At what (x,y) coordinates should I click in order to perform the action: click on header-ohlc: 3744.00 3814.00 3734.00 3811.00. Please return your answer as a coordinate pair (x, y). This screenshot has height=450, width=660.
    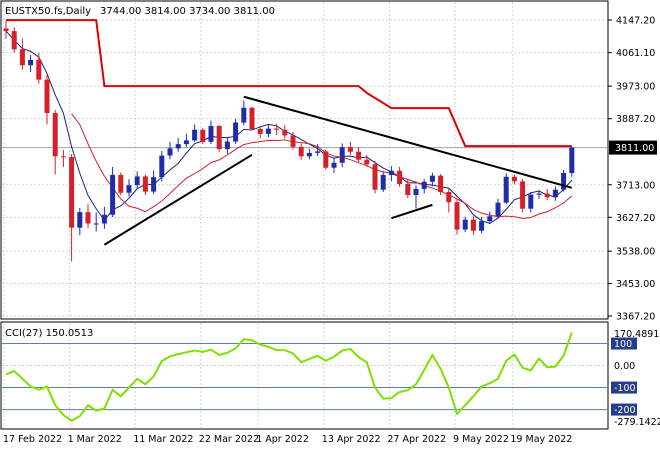
    Looking at the image, I should click on (187, 11).